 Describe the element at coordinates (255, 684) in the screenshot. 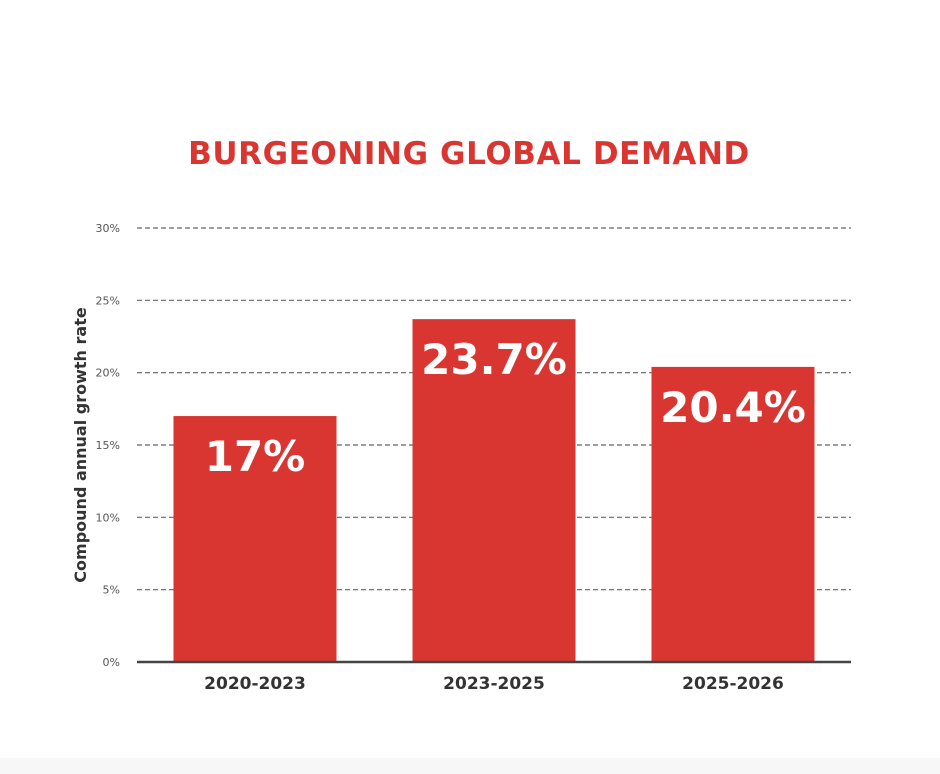

I see `x-category-label: 2020-2023` at that location.